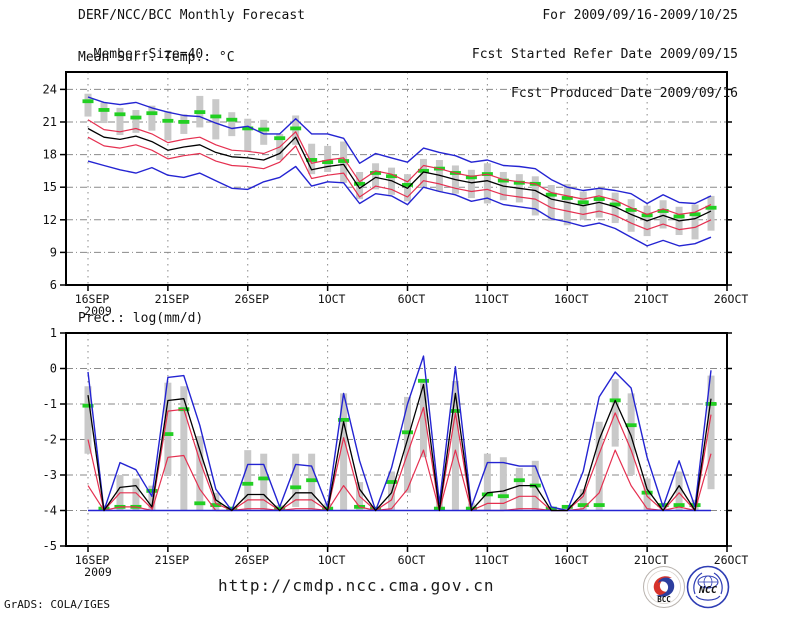  Describe the element at coordinates (50, 122) in the screenshot. I see `svg-text: 21` at that location.